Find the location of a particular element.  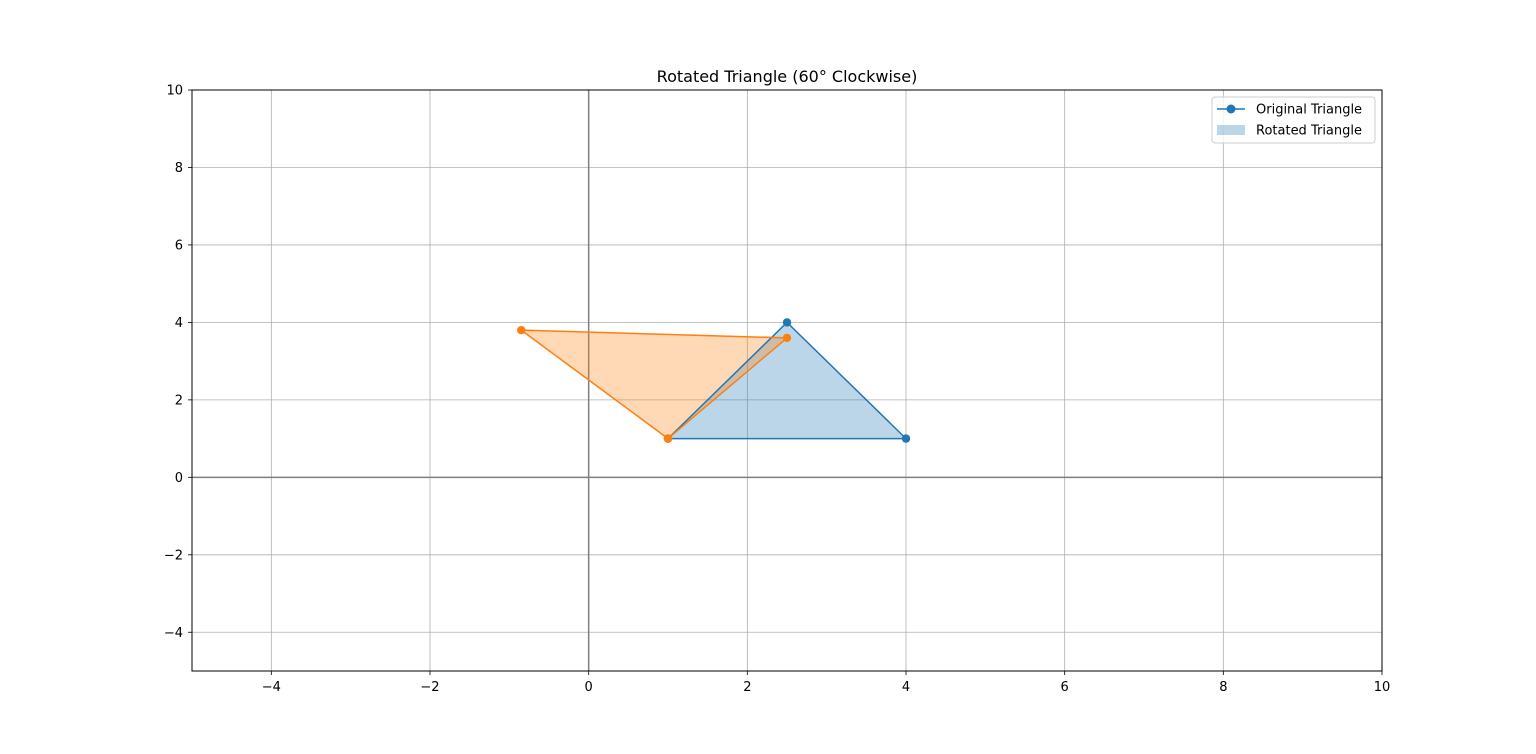

legend-rotated-label: Rotated Triangle is located at coordinates (1309, 131).